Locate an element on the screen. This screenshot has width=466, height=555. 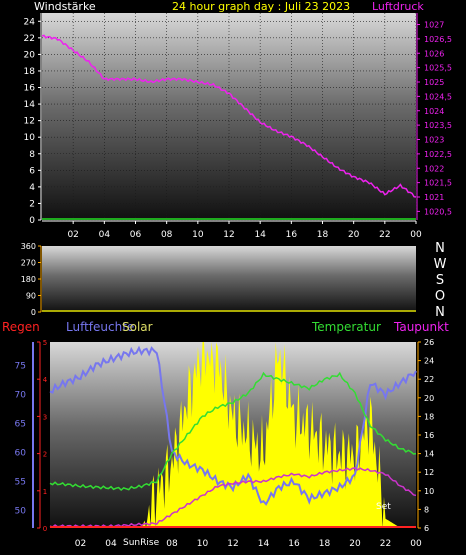
y-tick-label: 2 is located at coordinates (32, 204).